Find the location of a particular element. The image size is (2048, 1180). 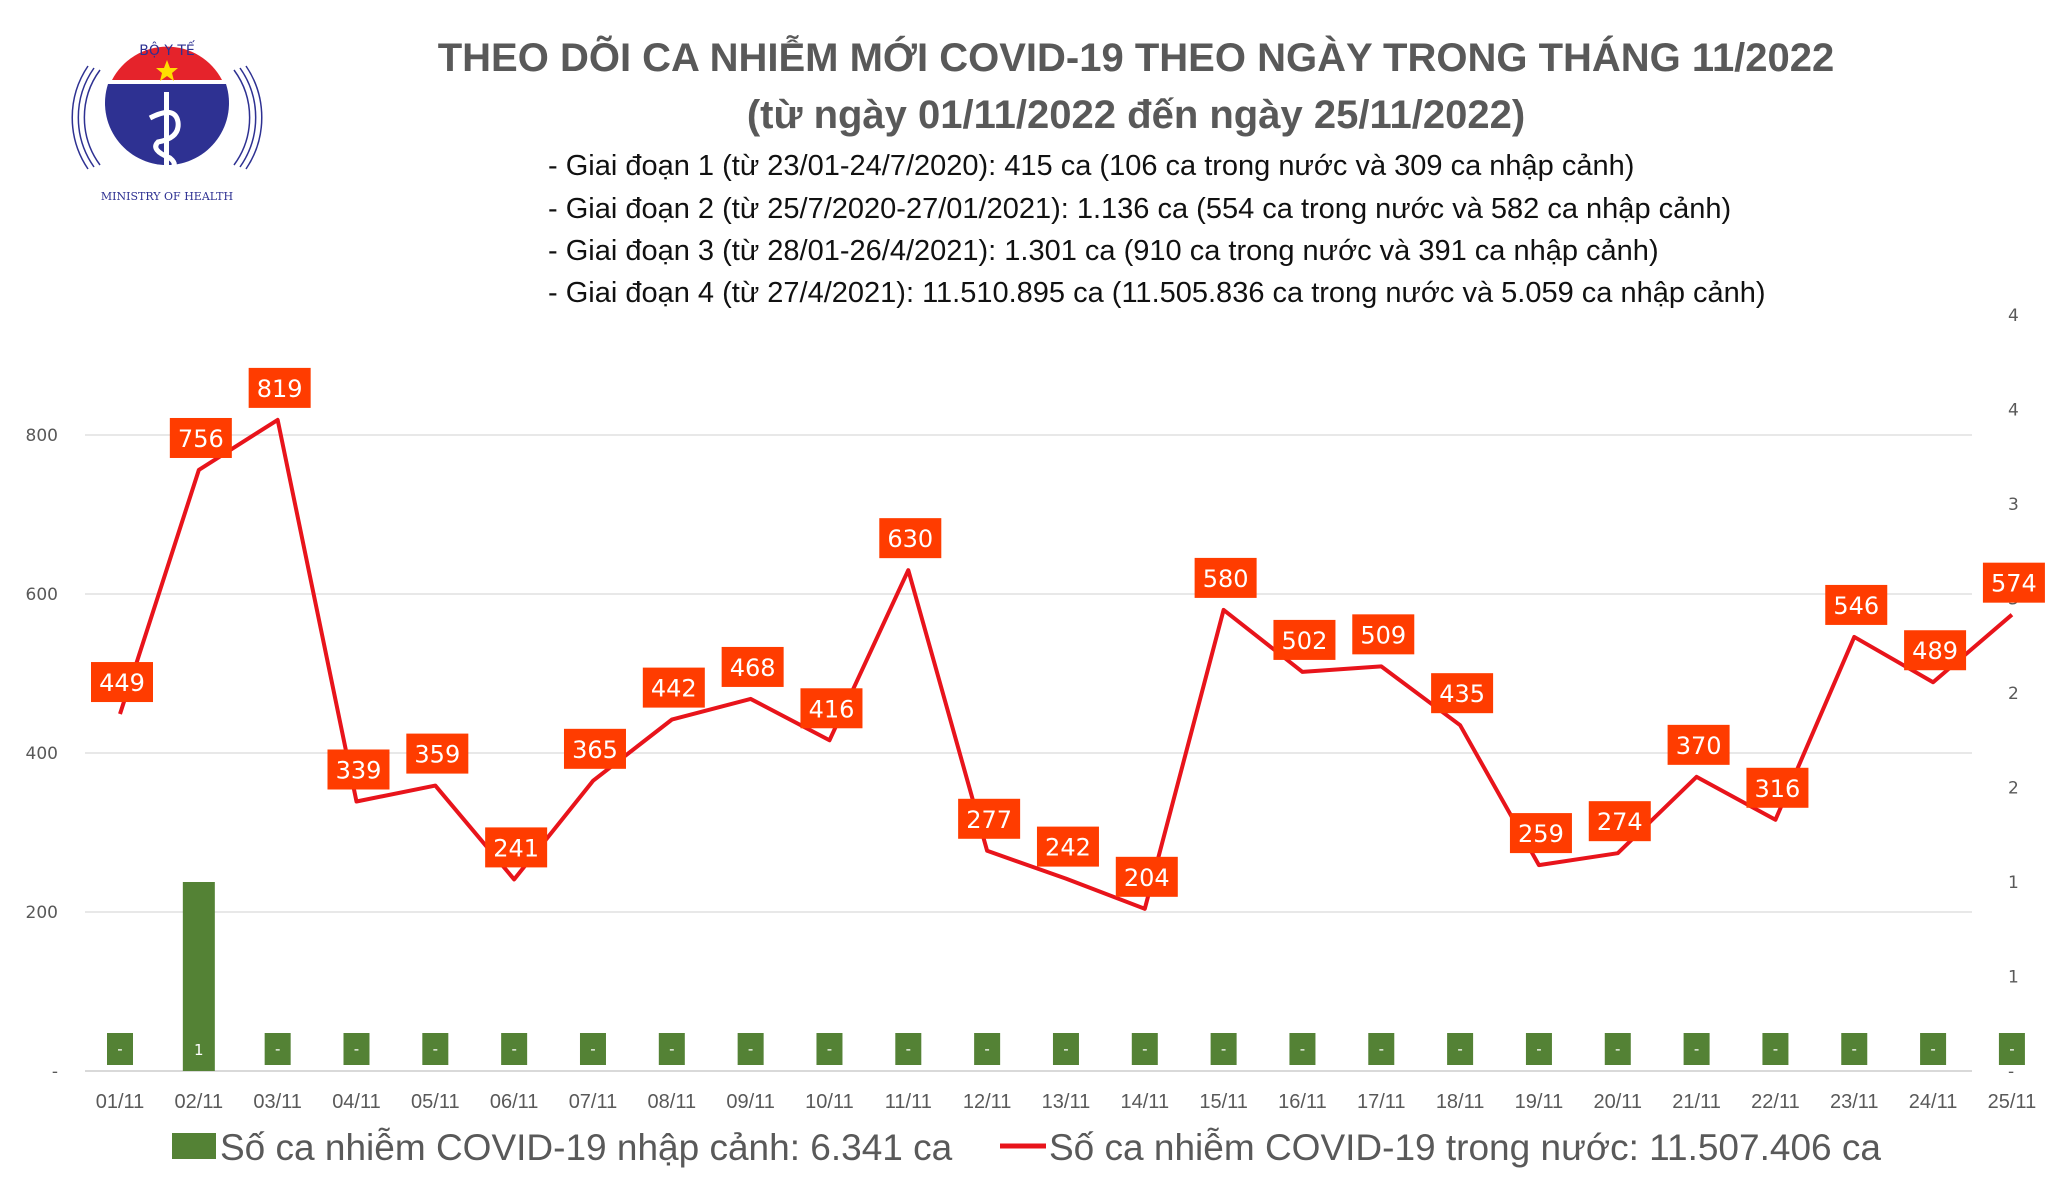

data-label: 359 is located at coordinates (437, 755).